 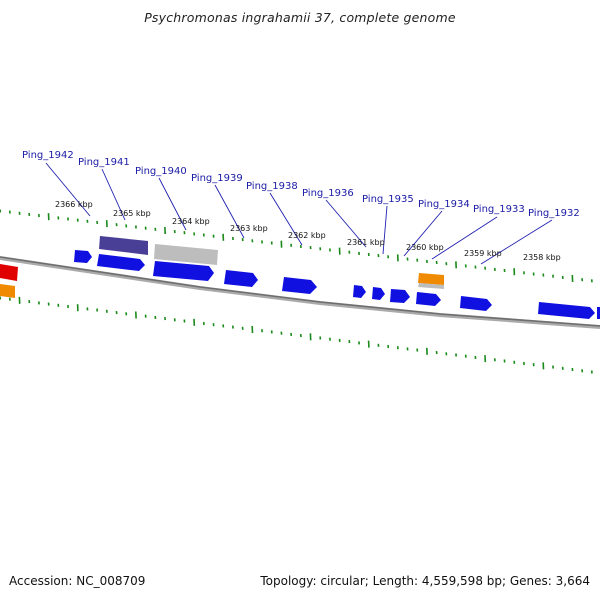 I want to click on gene-label-ping-1936: Ping_1936, so click(x=328, y=193).